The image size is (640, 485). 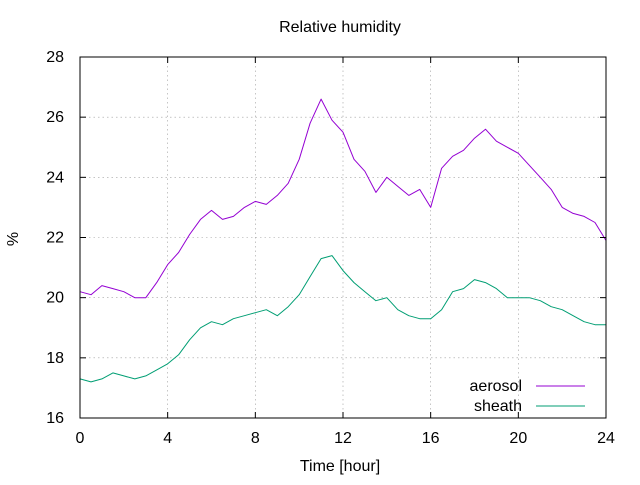 I want to click on x-tick-label: 4, so click(x=167, y=438).